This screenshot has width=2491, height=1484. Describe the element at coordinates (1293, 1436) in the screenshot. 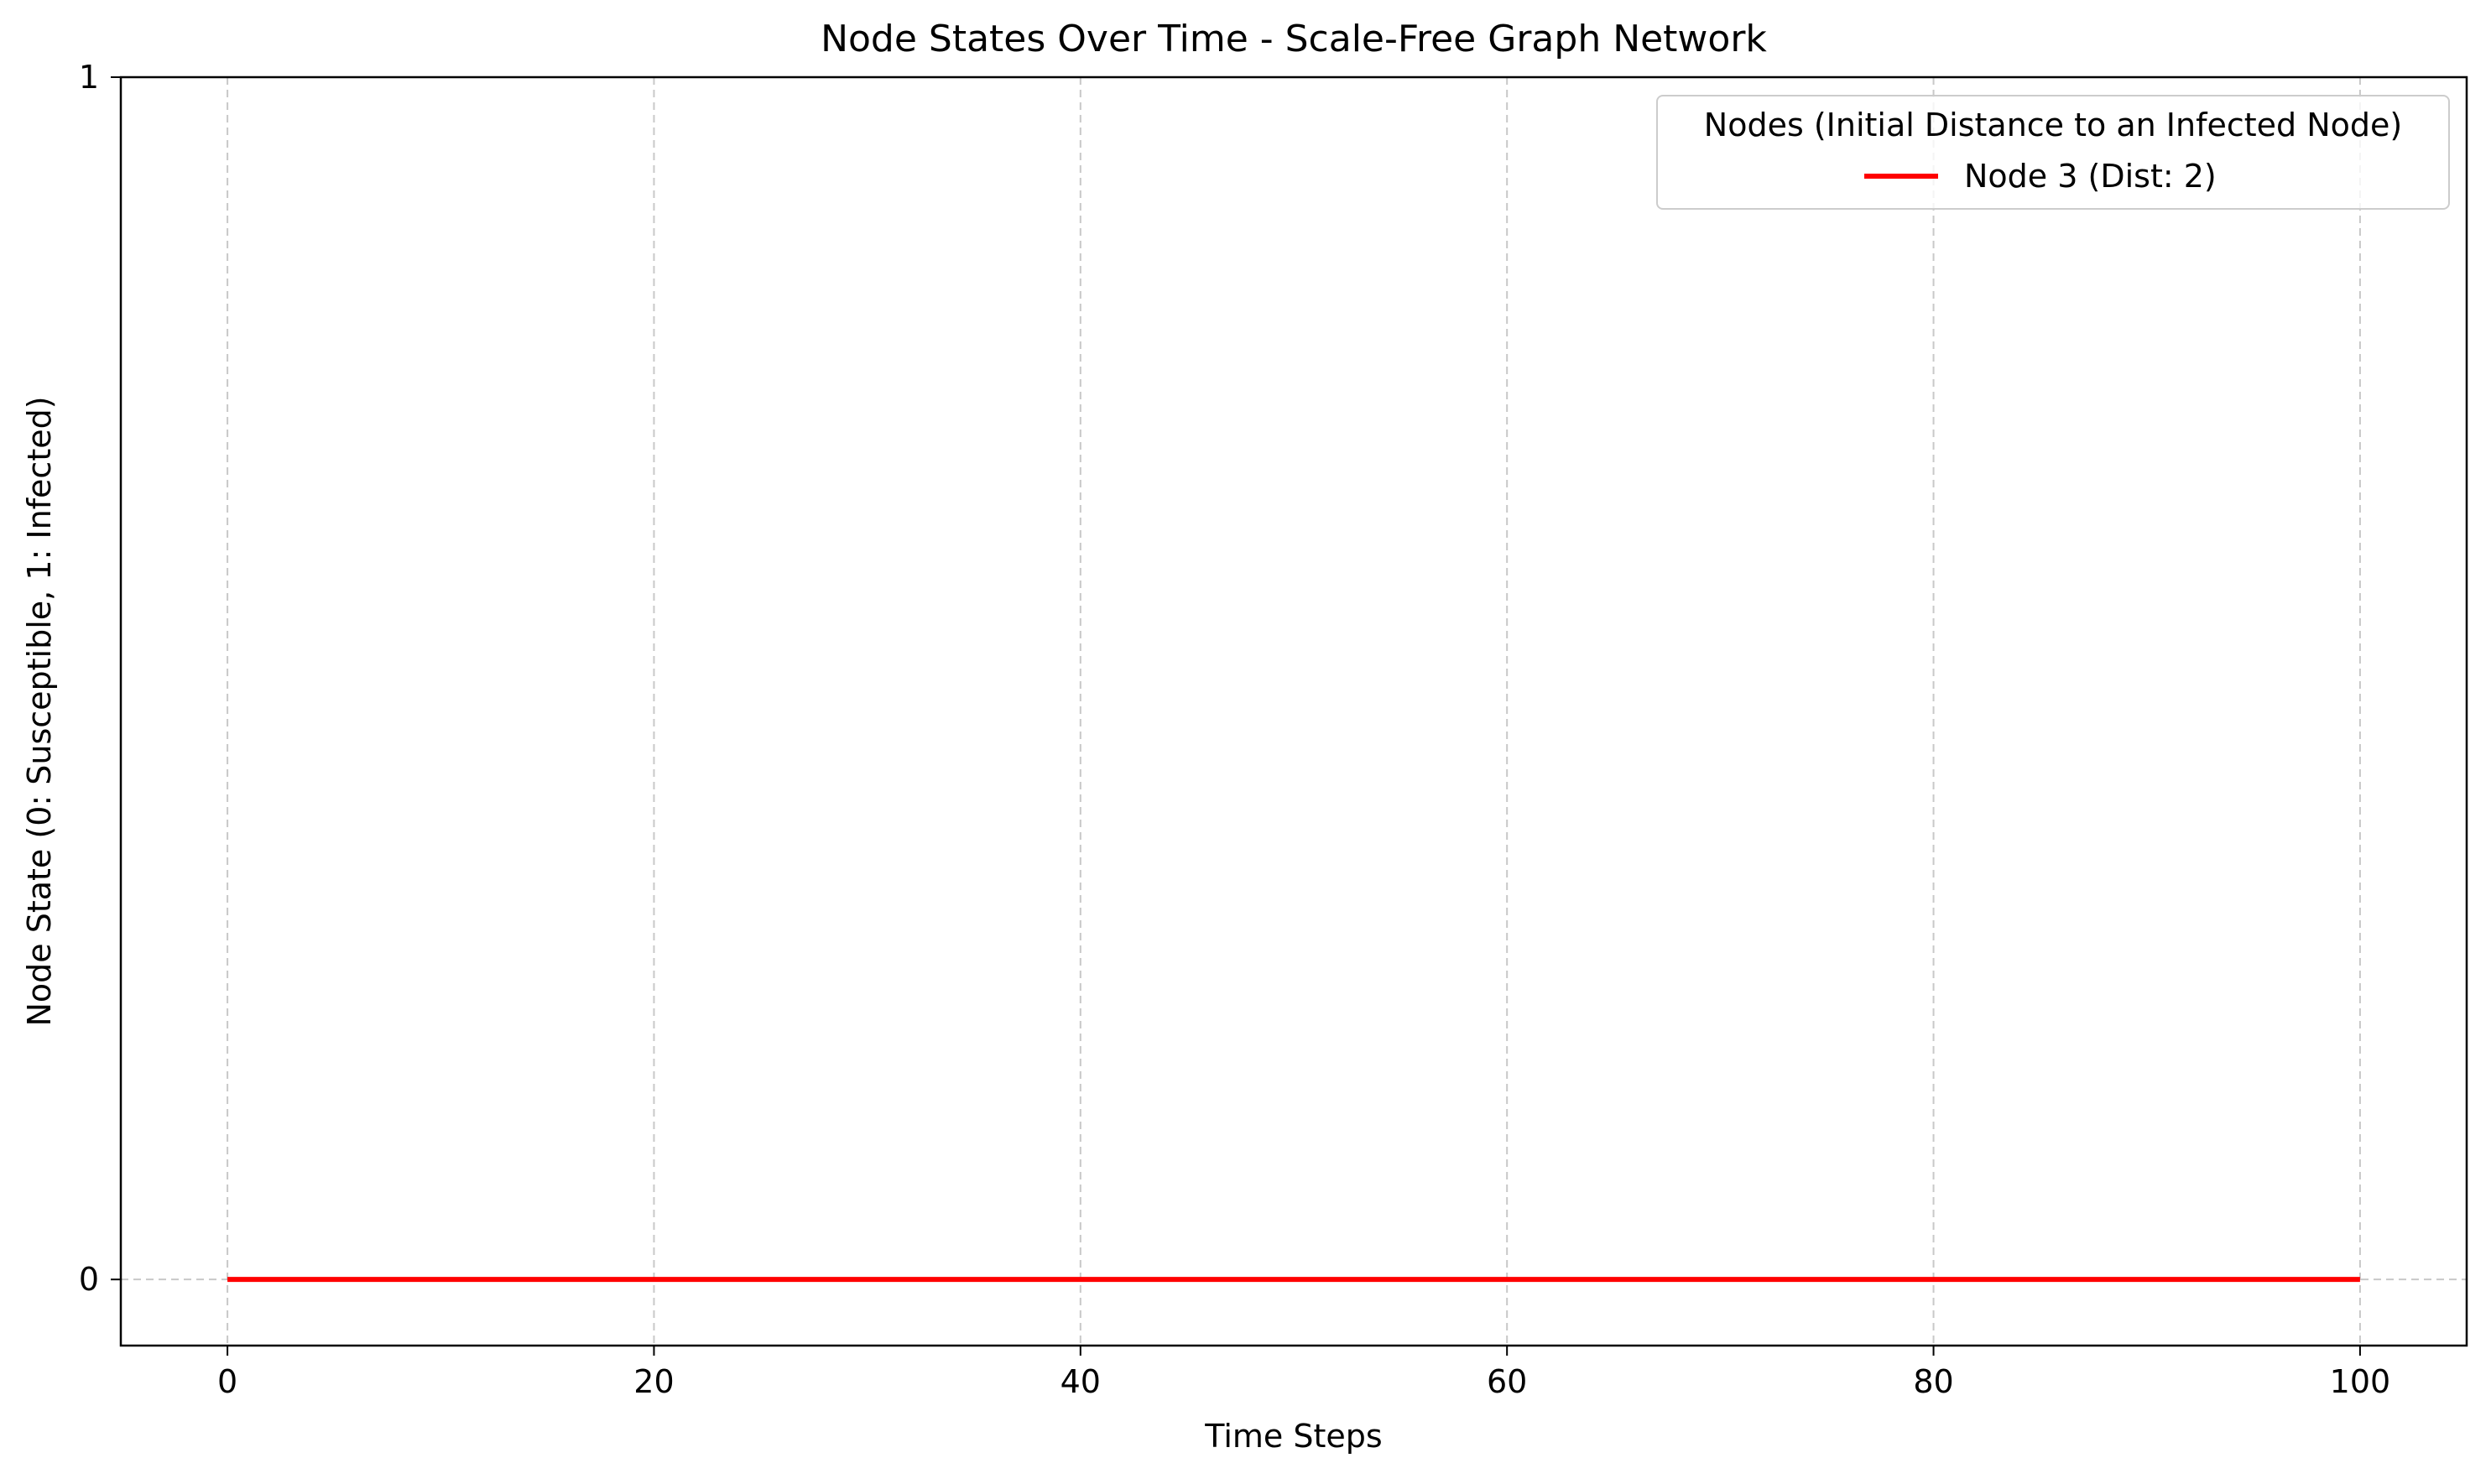

I see `x-axis-label: Time Steps` at that location.